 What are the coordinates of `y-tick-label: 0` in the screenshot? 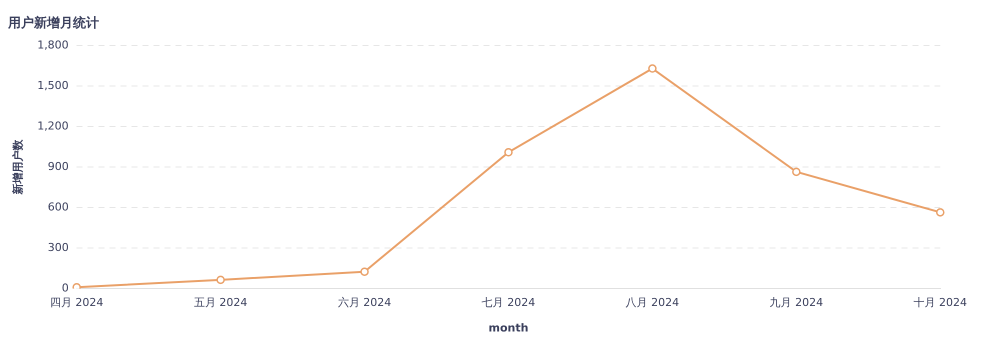 It's located at (65, 287).